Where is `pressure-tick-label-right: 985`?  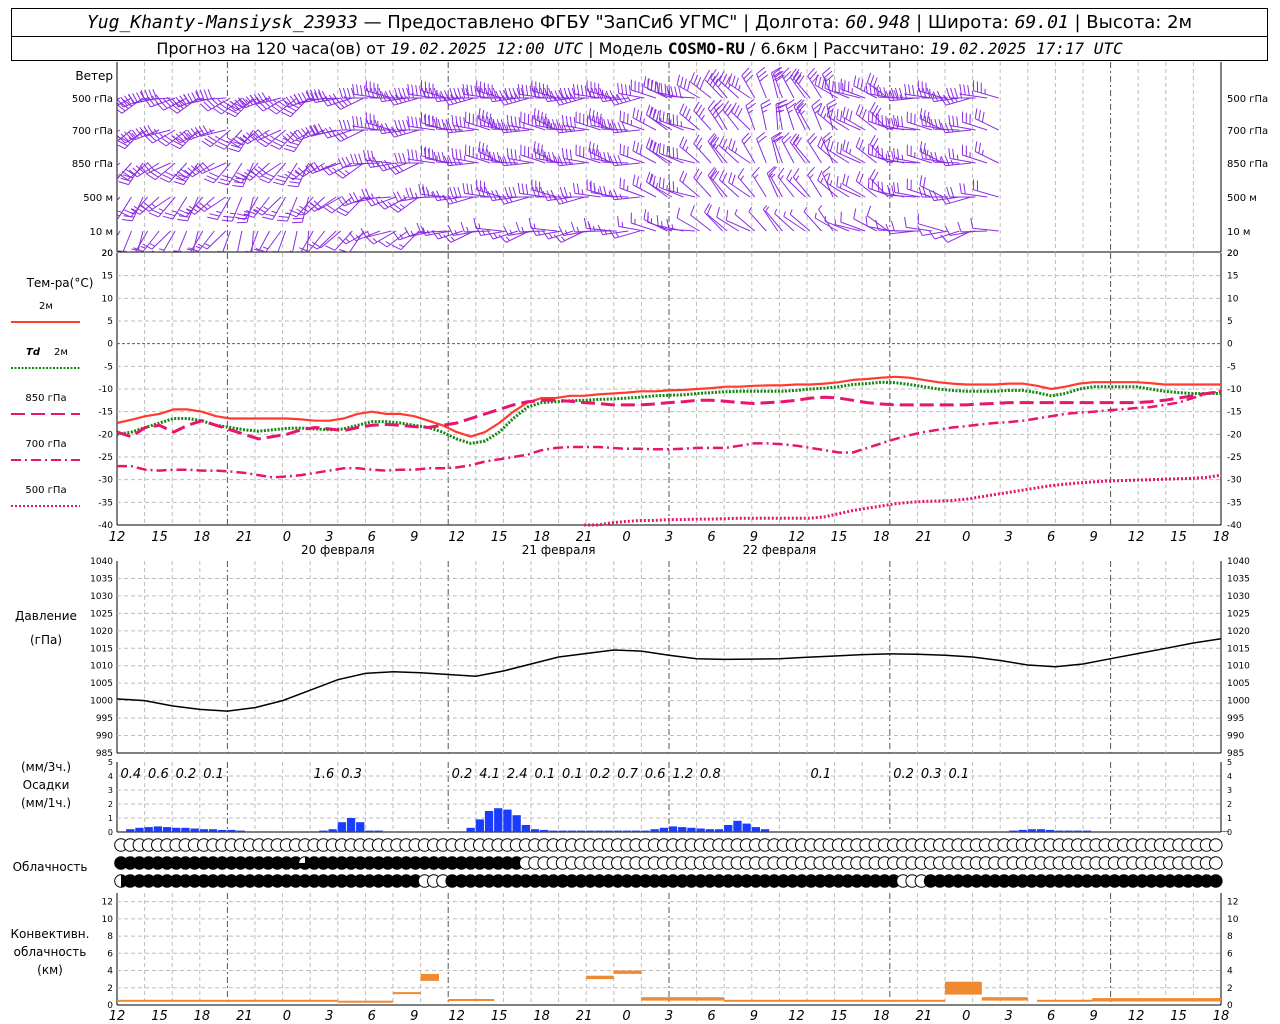 pressure-tick-label-right: 985 is located at coordinates (1235, 754).